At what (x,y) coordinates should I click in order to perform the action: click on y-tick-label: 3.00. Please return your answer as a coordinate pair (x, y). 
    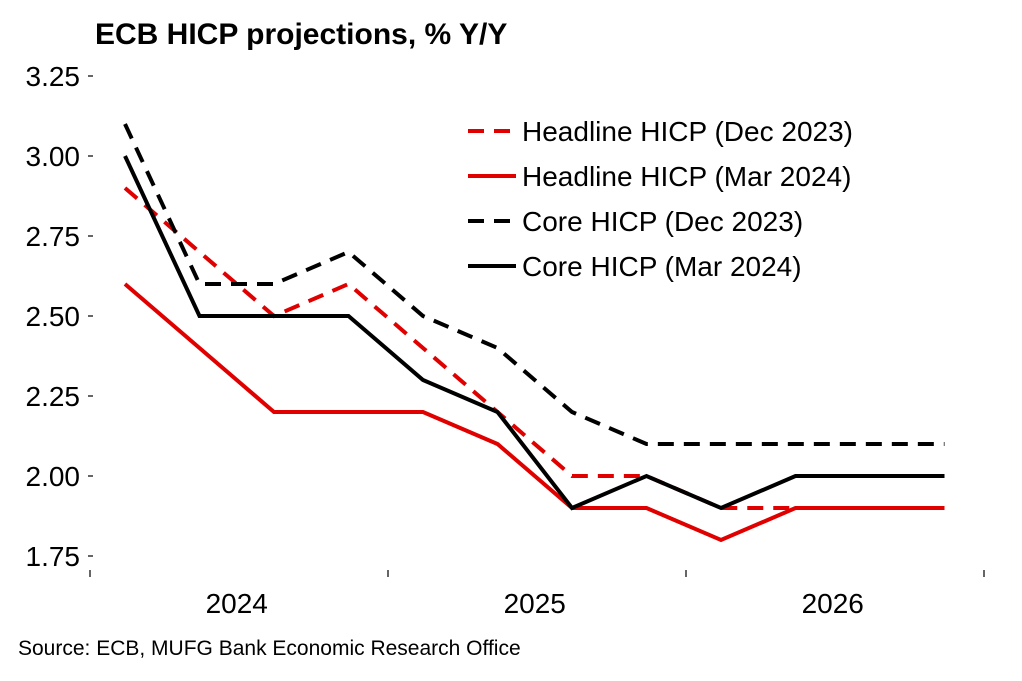
    Looking at the image, I should click on (53, 156).